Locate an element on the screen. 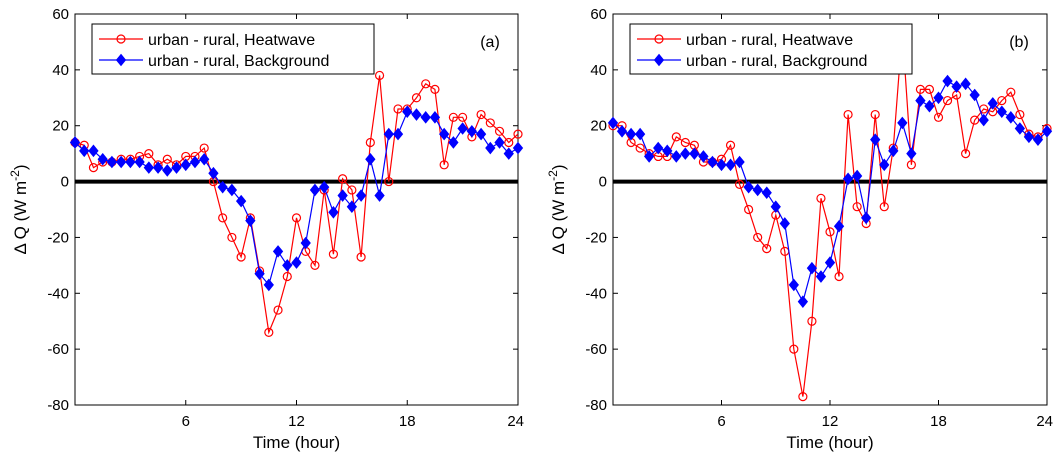  x-tick-label: 12 is located at coordinates (296, 421).